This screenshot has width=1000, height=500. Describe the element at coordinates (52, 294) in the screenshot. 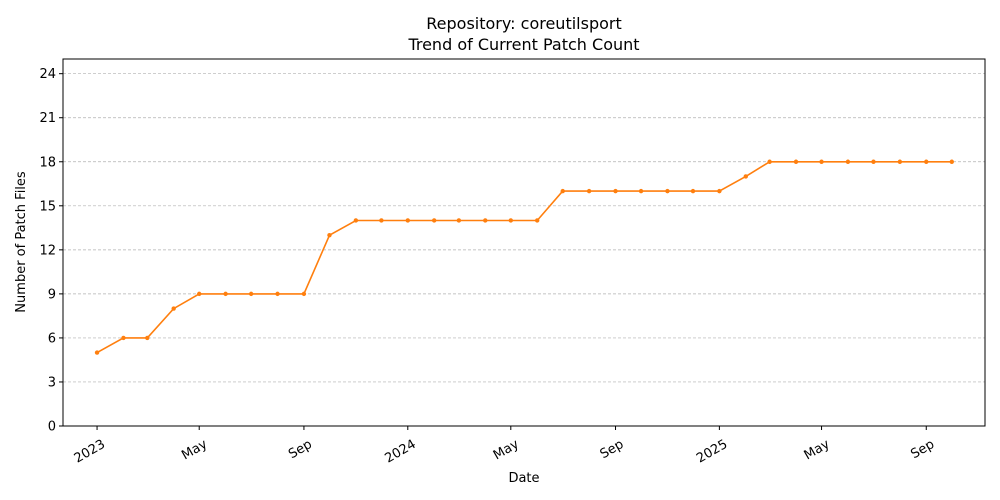

I see `y-tick-label: 9` at that location.